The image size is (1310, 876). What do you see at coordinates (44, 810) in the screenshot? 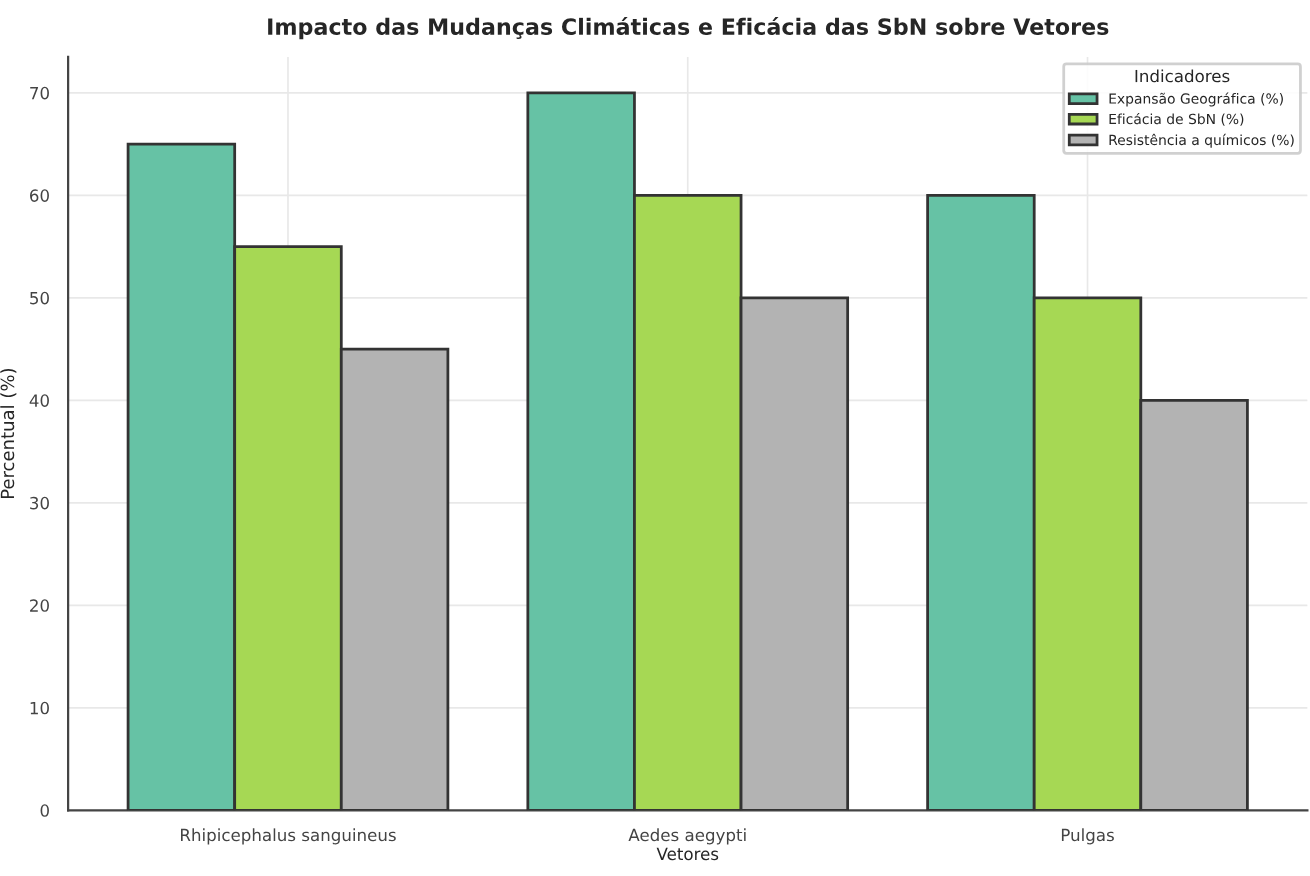
I see `y-tick-label: 0` at bounding box center [44, 810].